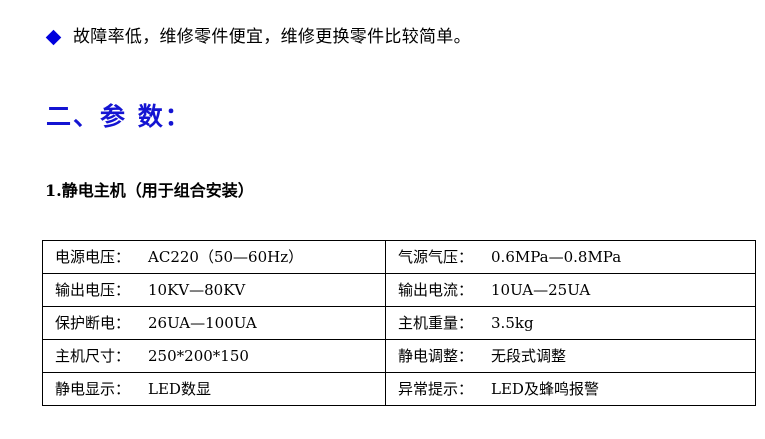 The height and width of the screenshot is (439, 765). I want to click on spec-label: 主机重量：, so click(436, 323).